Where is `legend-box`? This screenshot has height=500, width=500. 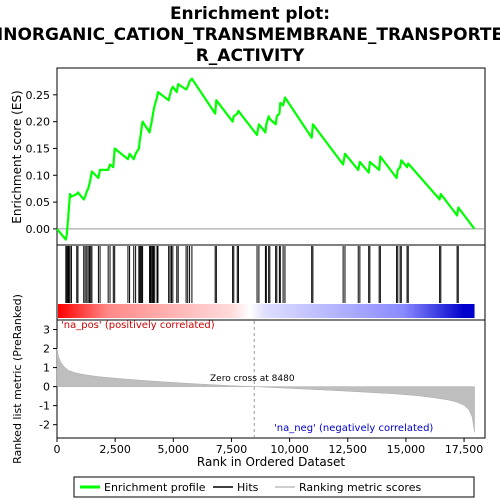
legend-box is located at coordinates (274, 487).